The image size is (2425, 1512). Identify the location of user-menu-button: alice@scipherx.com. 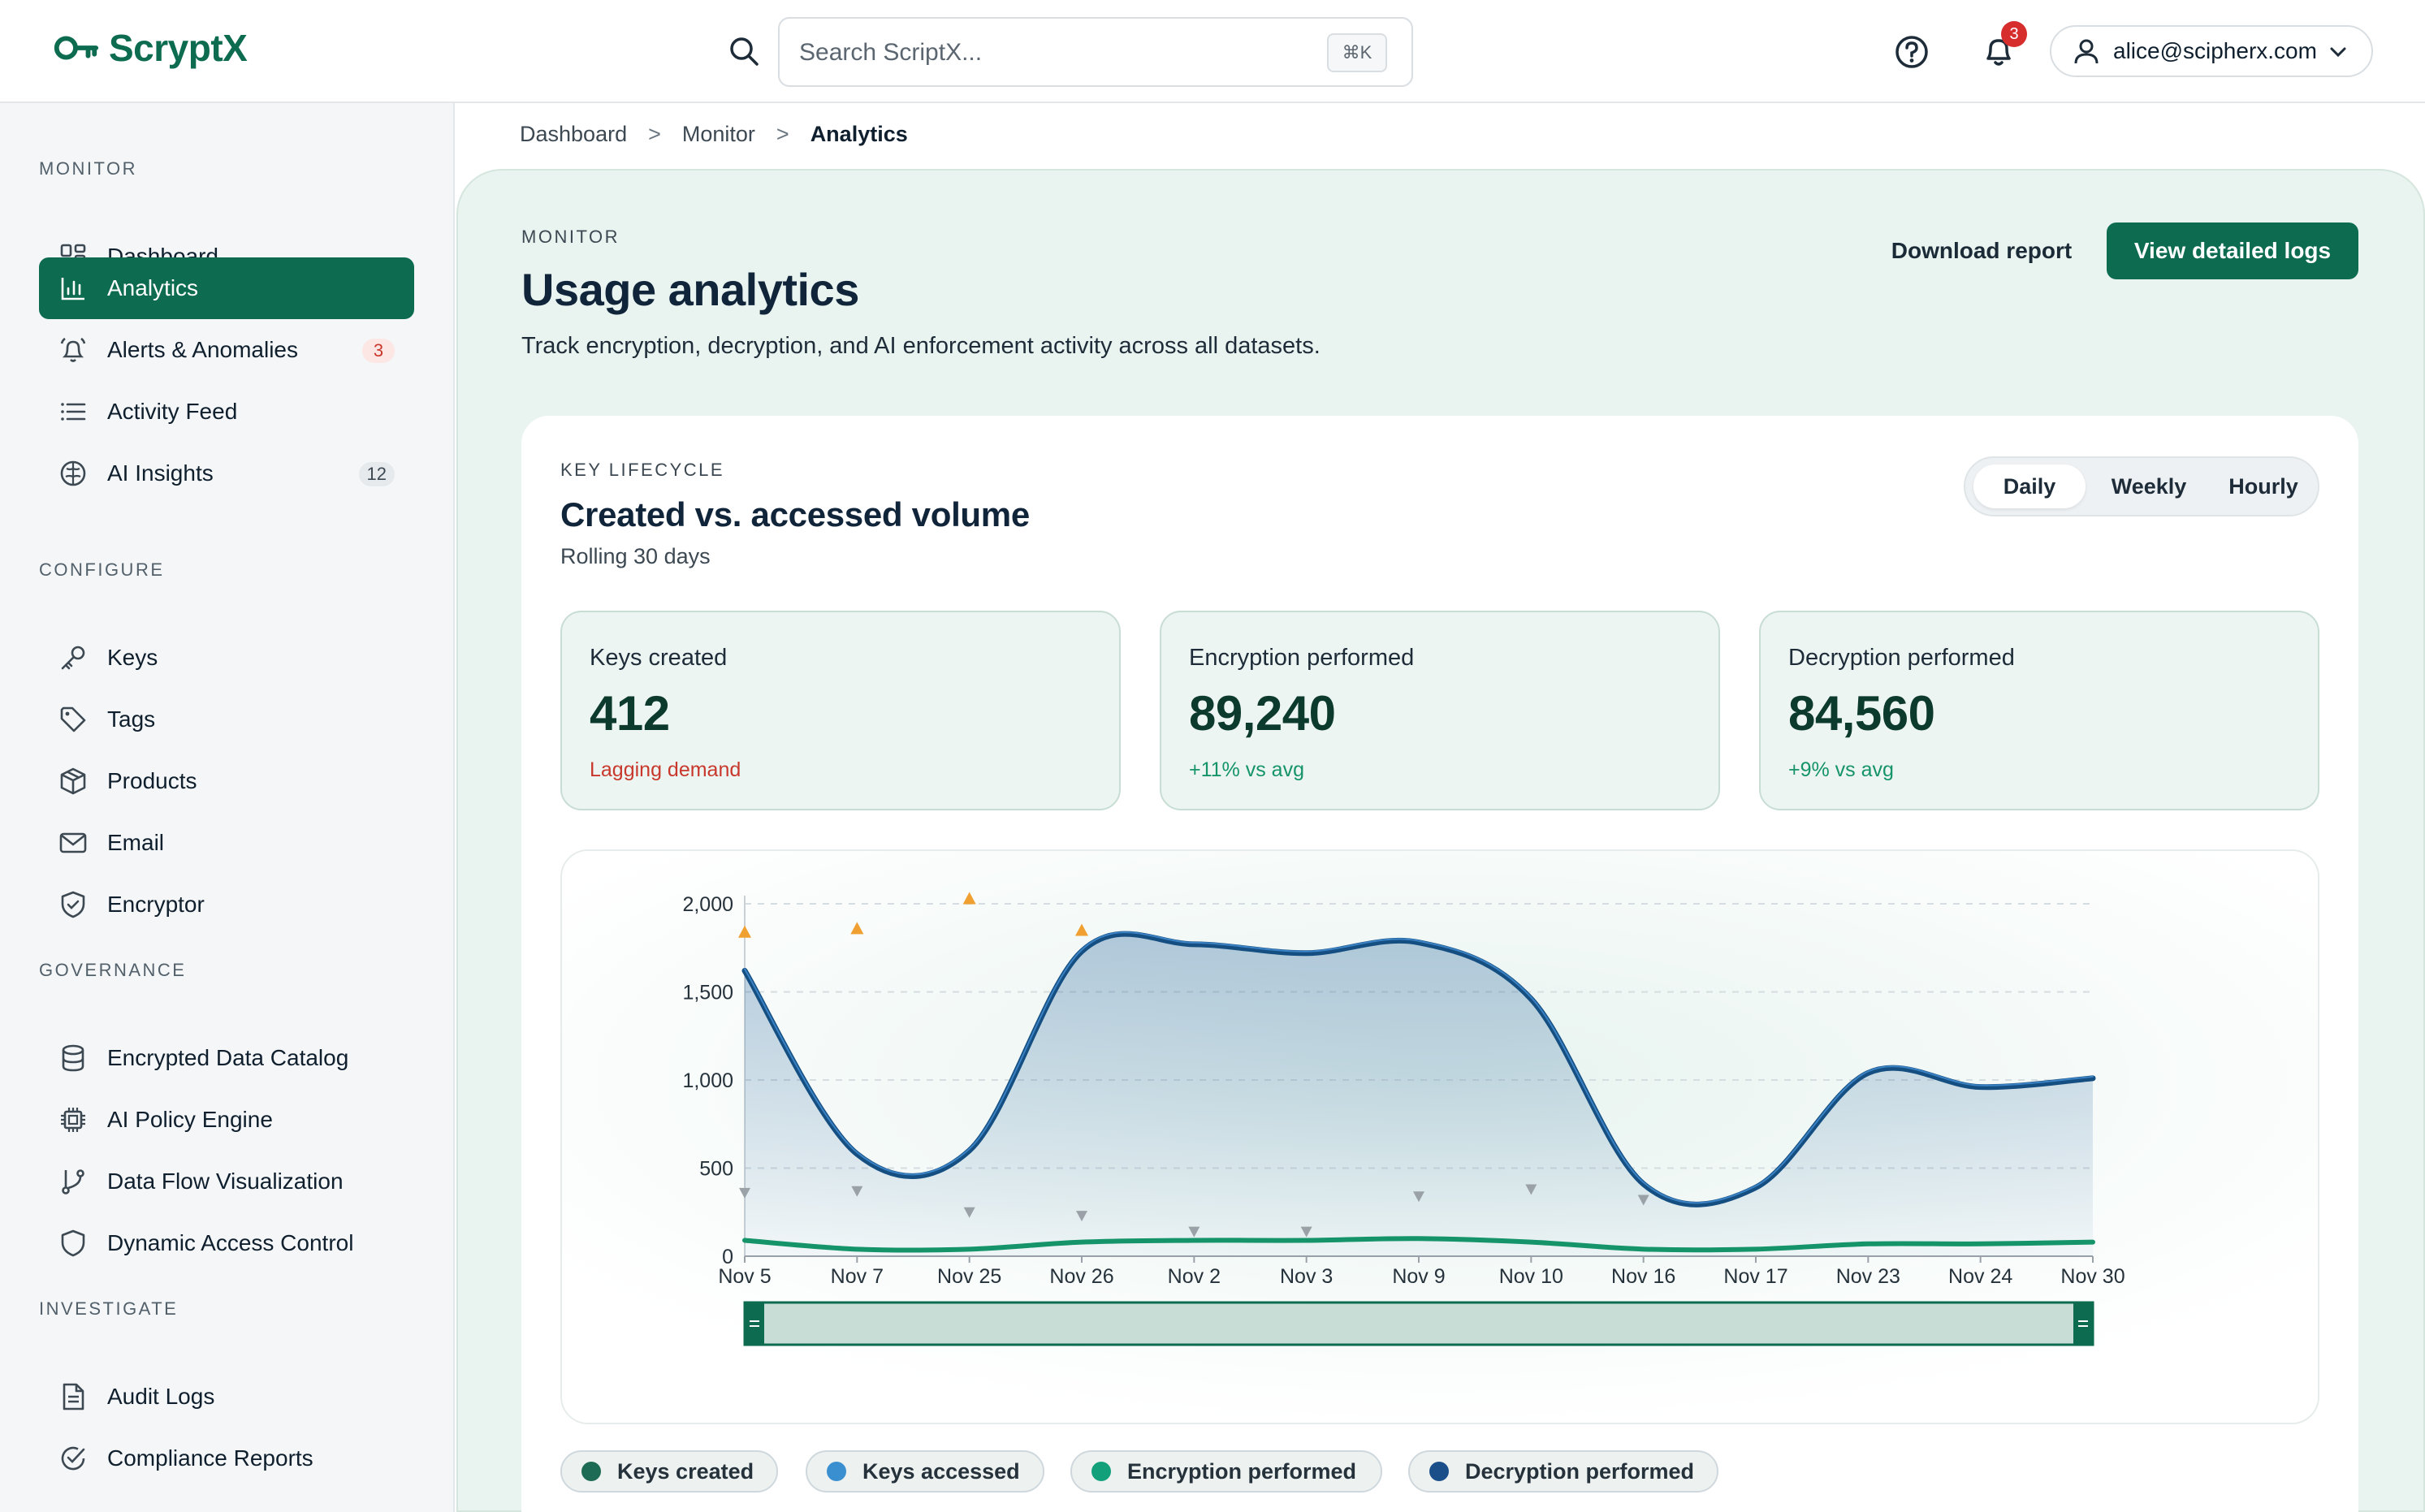
(2211, 51).